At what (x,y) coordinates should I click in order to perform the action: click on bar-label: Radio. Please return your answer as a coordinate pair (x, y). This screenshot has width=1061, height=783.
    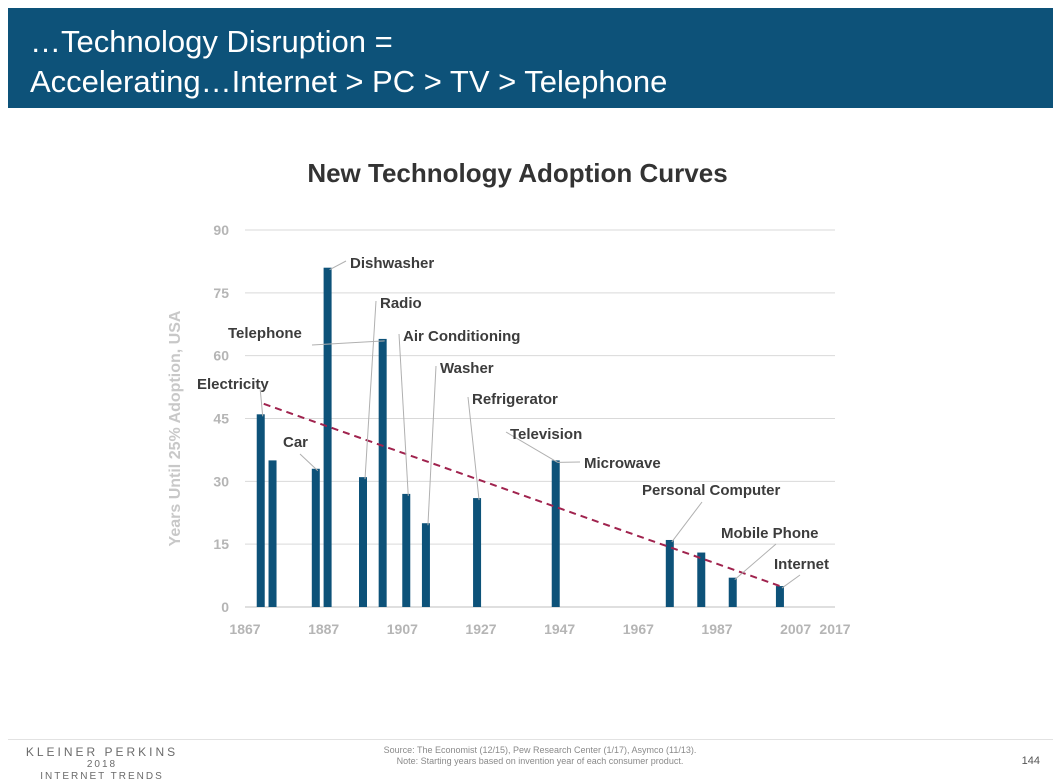
    Looking at the image, I should click on (401, 303).